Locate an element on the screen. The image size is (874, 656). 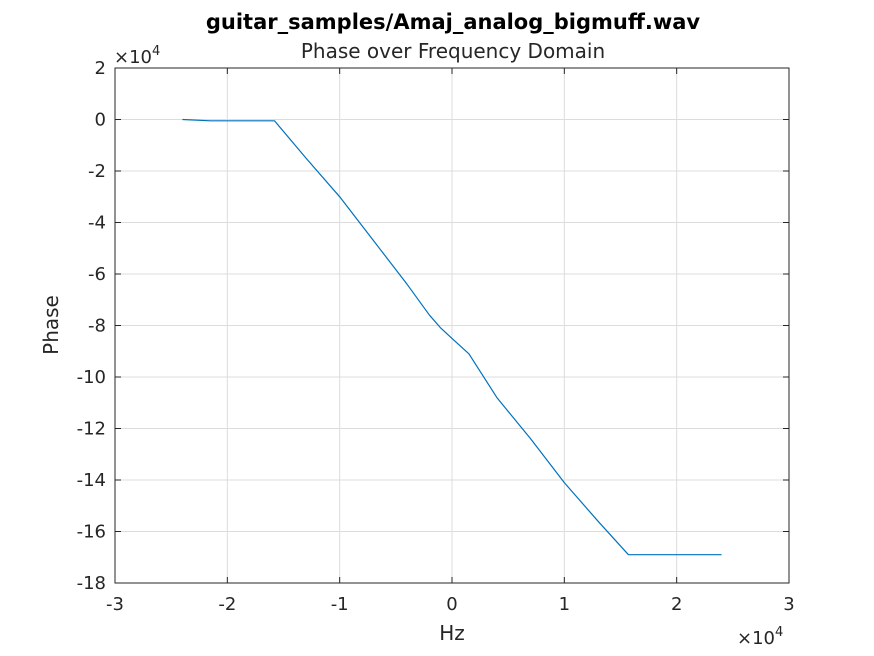
y-tick-label: -6 is located at coordinates (97, 274).